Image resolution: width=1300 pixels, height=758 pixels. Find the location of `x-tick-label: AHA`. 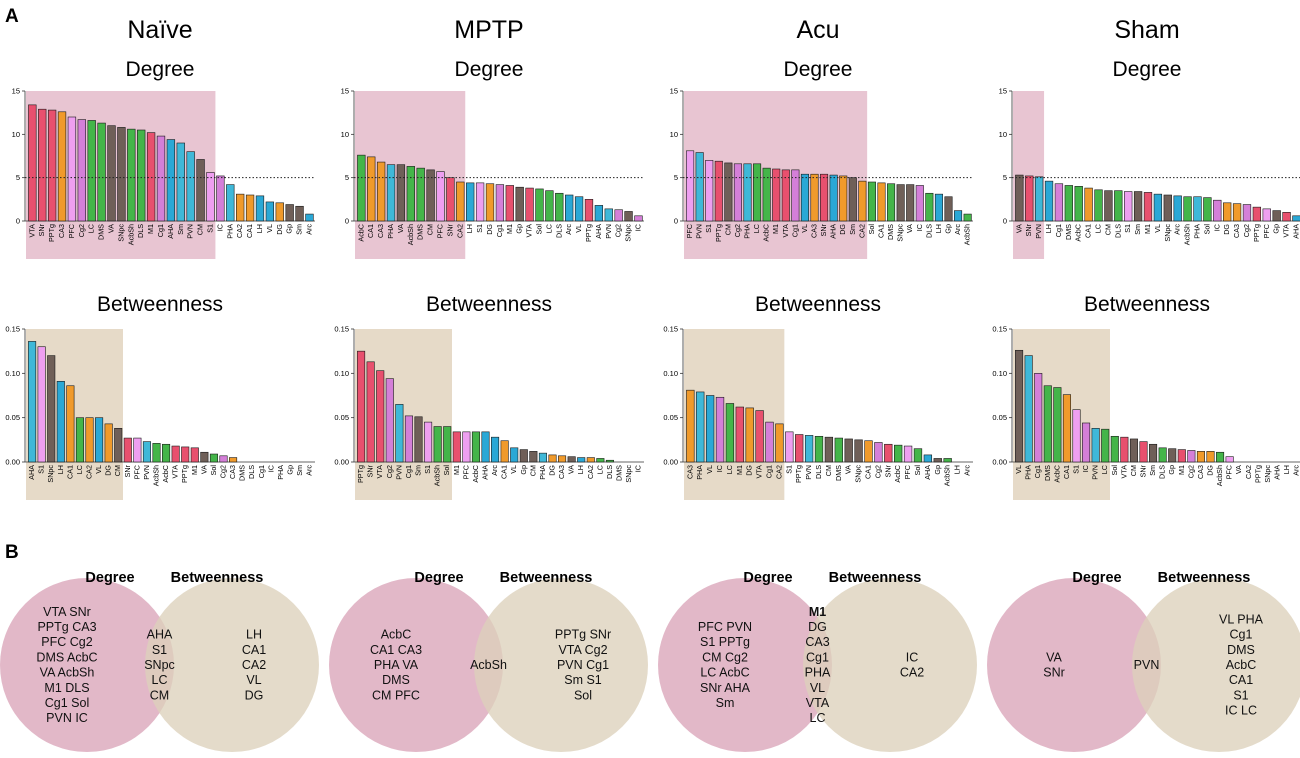

x-tick-label: AHA is located at coordinates (833, 231).